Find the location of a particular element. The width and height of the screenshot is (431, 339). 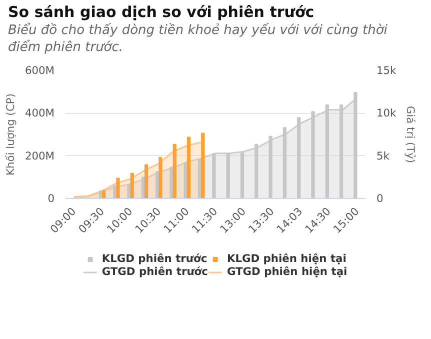

y2-tick-label: 10k is located at coordinates (387, 113).